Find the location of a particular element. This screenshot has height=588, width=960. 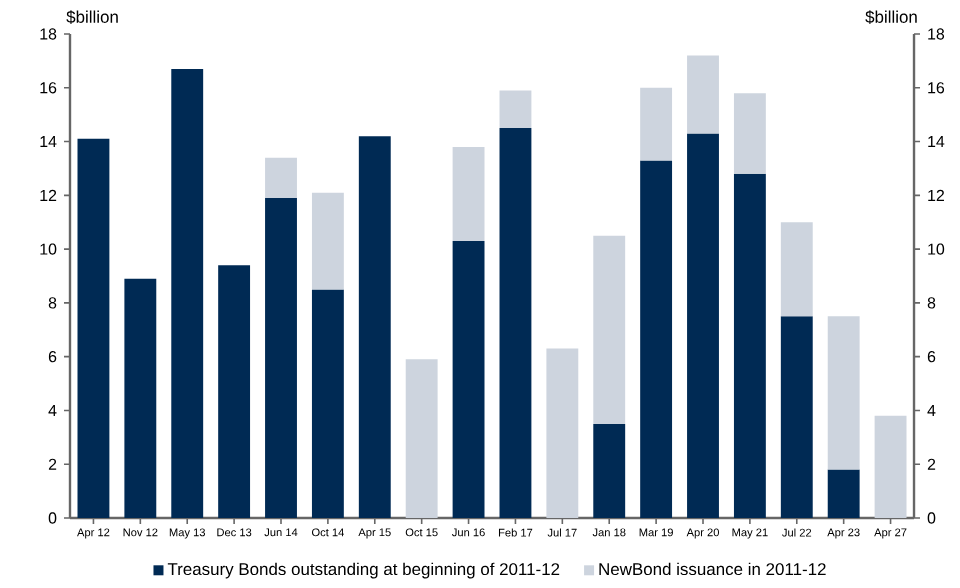

legend-label: Treasury Bonds outstanding at beginning of 2011-12 is located at coordinates (363, 570).